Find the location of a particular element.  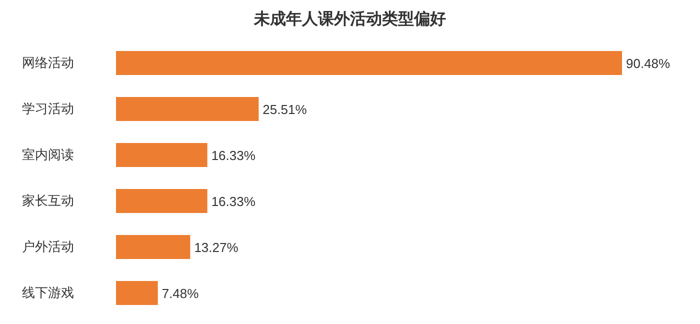

y-tick-label: 家长互动 is located at coordinates (48, 200).